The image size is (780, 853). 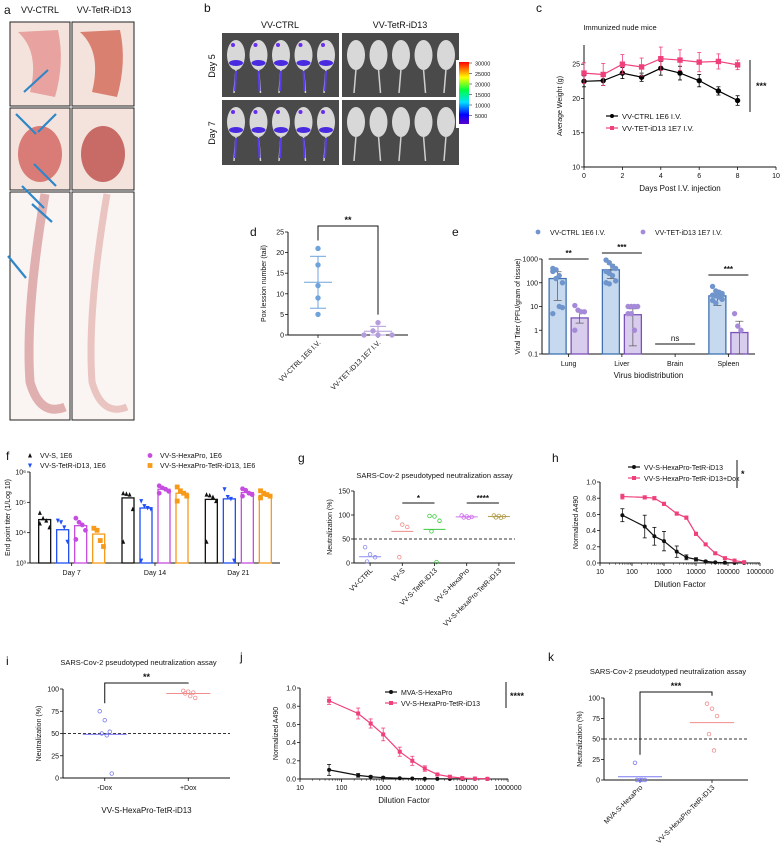 What do you see at coordinates (551, 657) in the screenshot?
I see `panel-label-k: k` at bounding box center [551, 657].